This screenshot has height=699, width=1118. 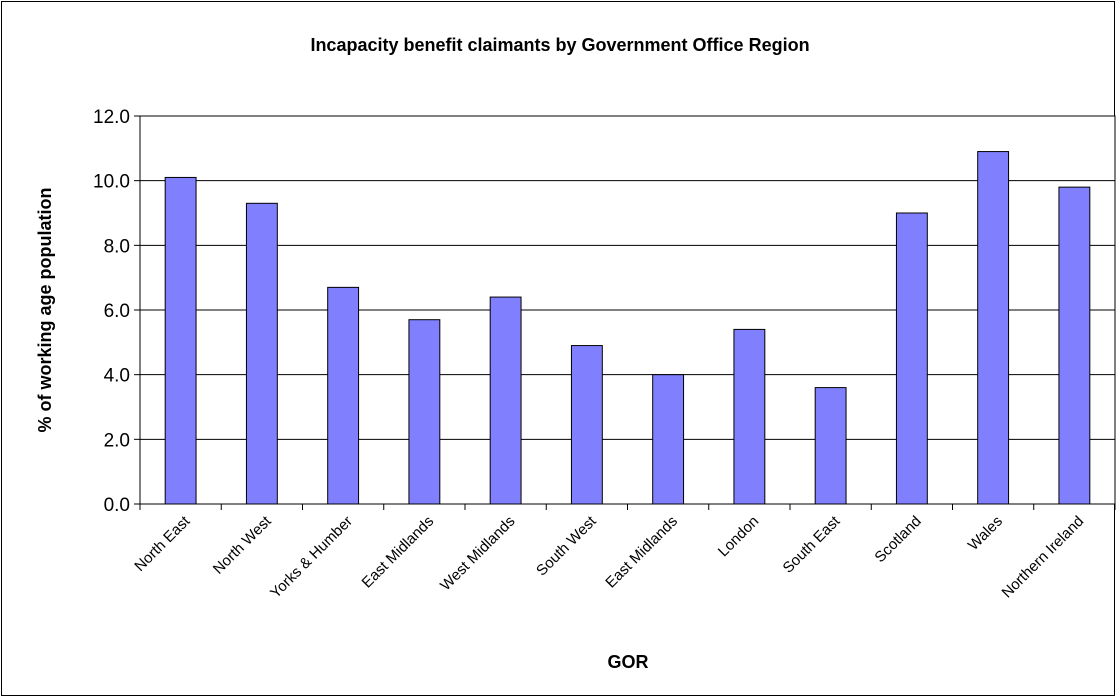 I want to click on y-axis-title: % of working age population, so click(x=45, y=310).